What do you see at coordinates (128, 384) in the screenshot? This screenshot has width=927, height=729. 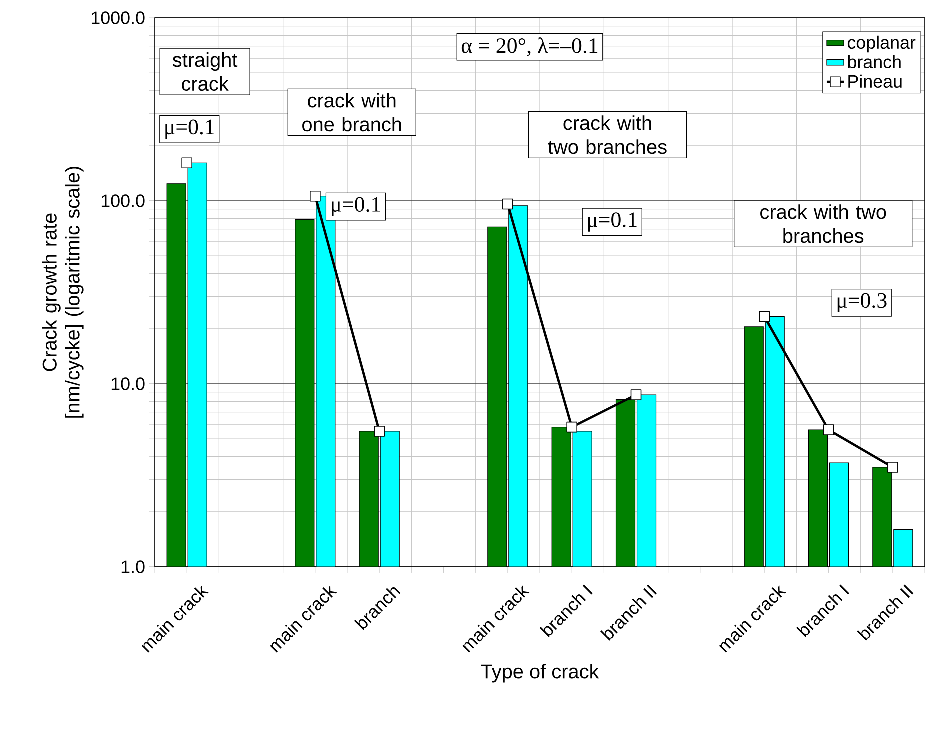 I see `y-tick-label: 10.0` at bounding box center [128, 384].